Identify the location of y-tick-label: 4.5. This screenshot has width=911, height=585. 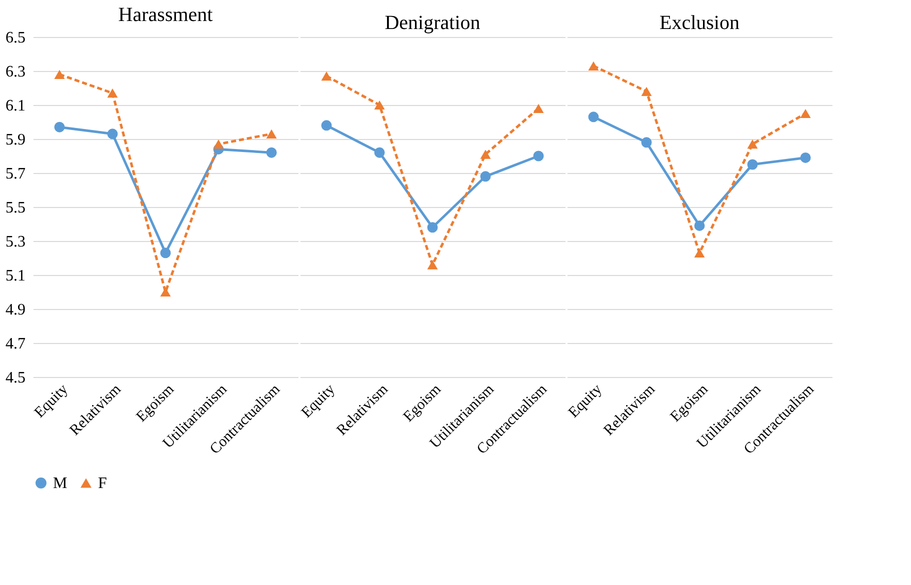
(16, 378).